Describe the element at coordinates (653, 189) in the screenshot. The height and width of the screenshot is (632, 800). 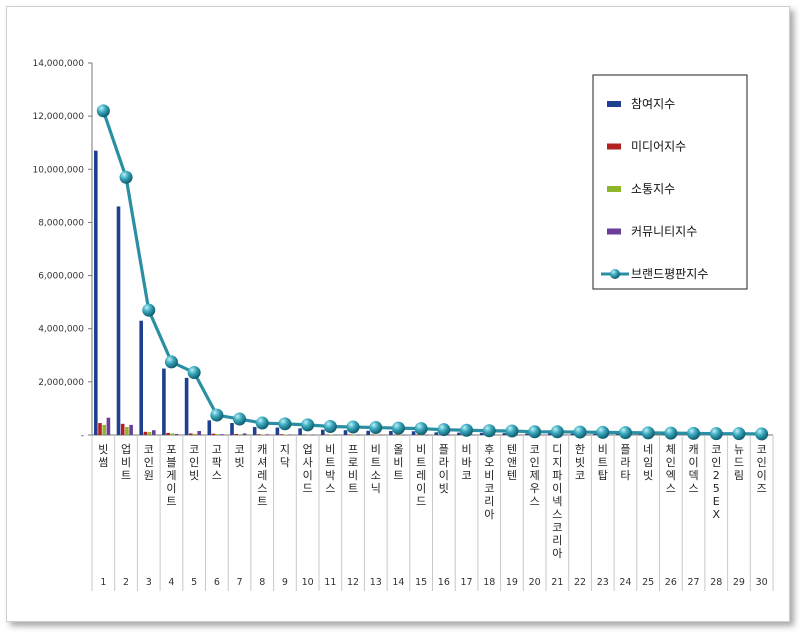
I see `legend-label: 소통지수` at that location.